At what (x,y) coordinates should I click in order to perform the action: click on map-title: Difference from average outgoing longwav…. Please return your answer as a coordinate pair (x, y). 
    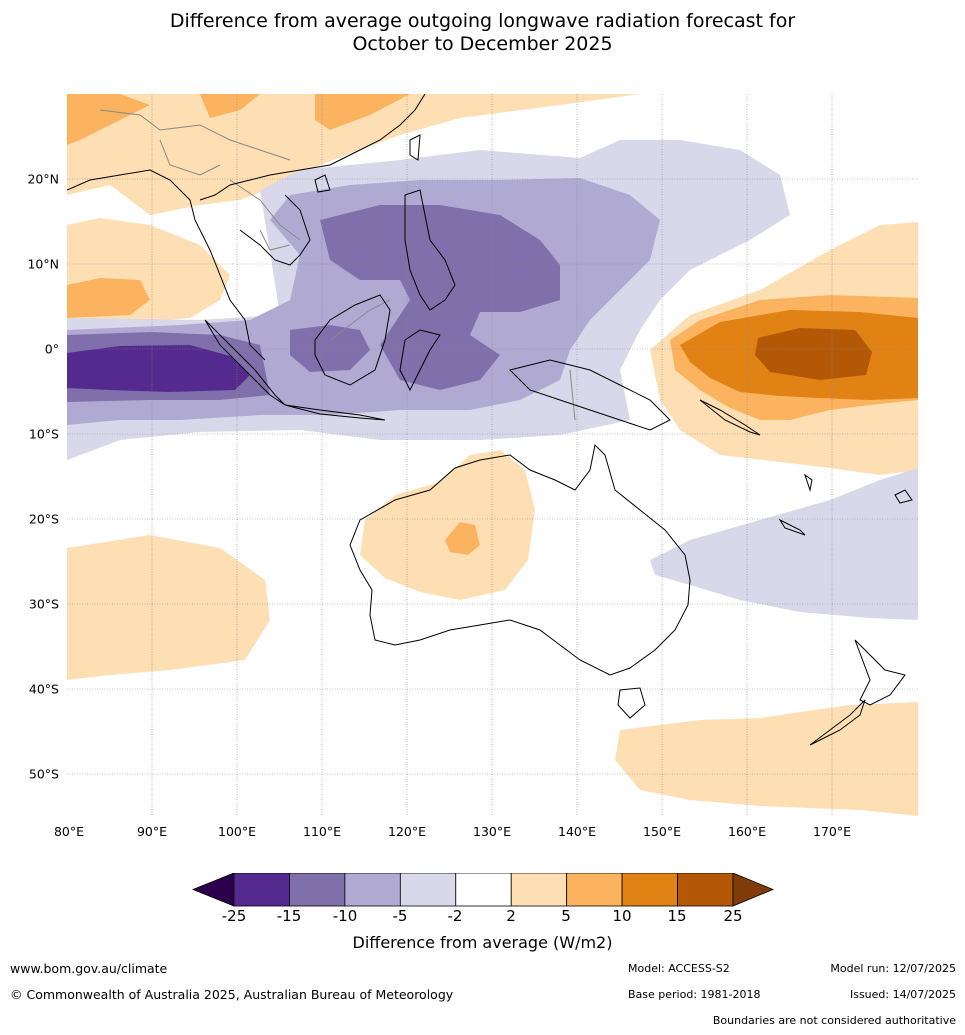
    Looking at the image, I should click on (482, 33).